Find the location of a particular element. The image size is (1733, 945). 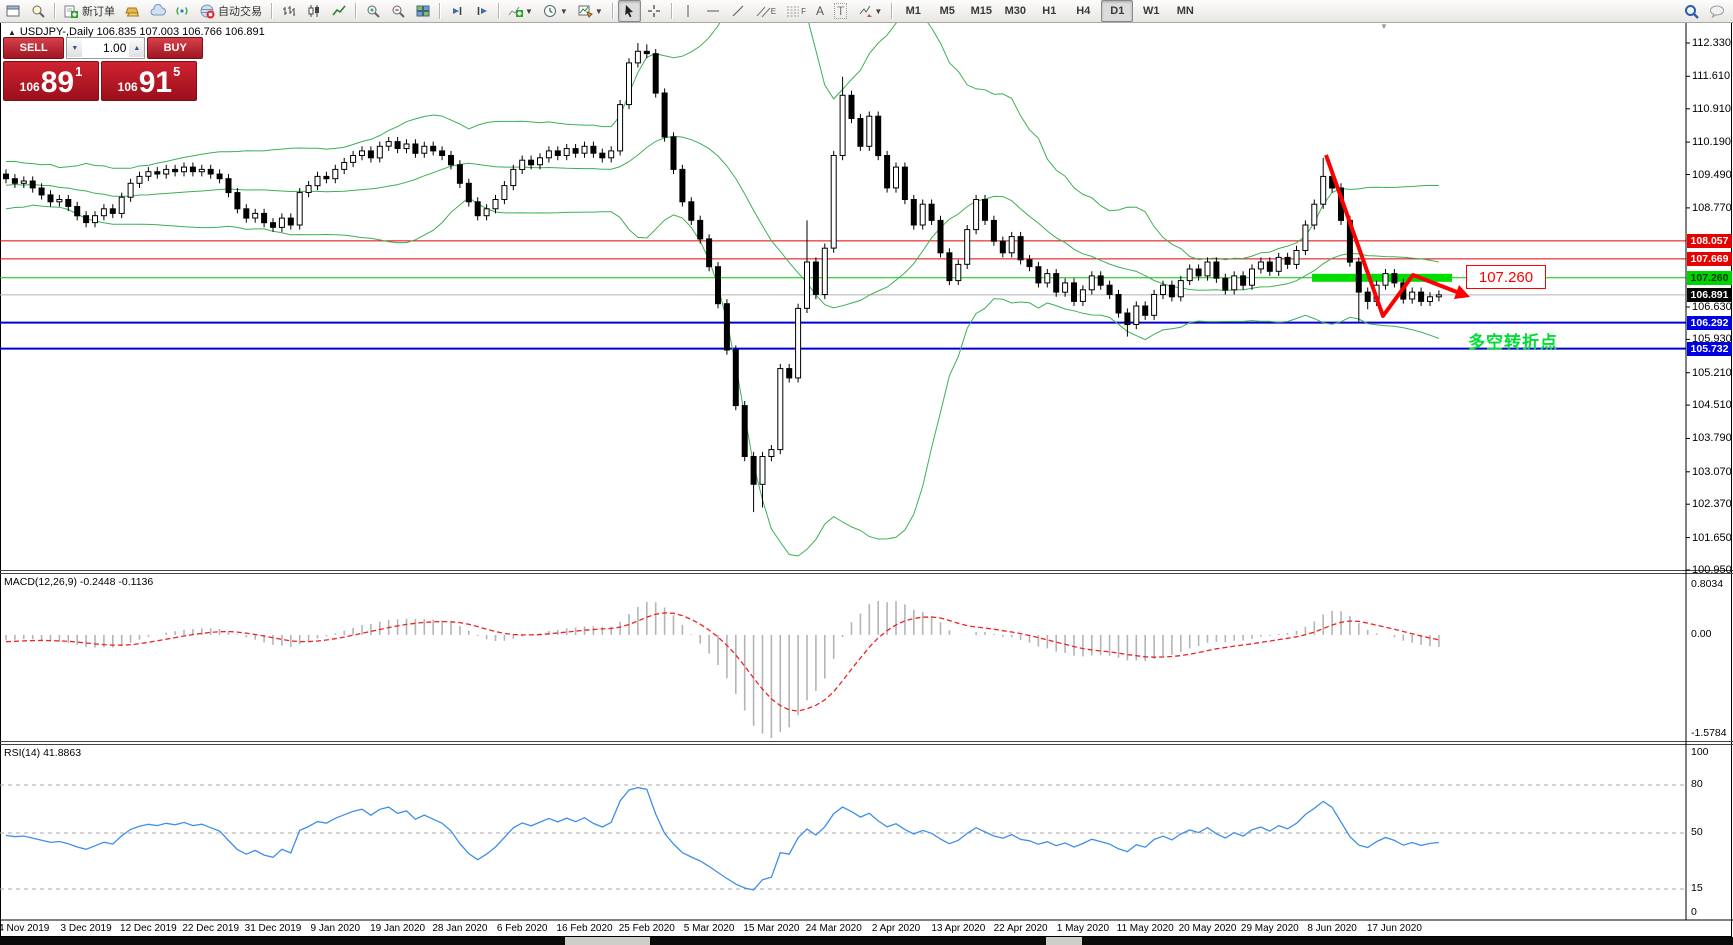

horizontal-line-icon is located at coordinates (713, 11).